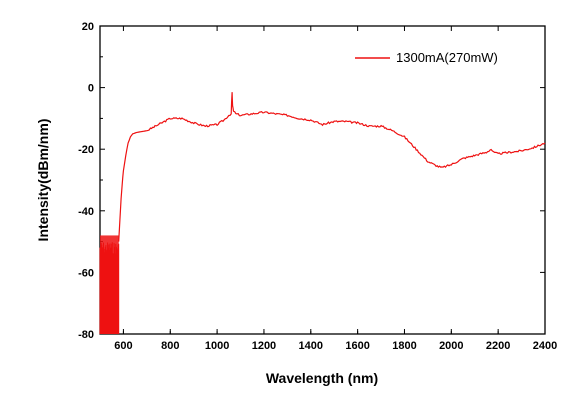 The width and height of the screenshot is (565, 401). I want to click on x-tick-label: 1400, so click(311, 346).